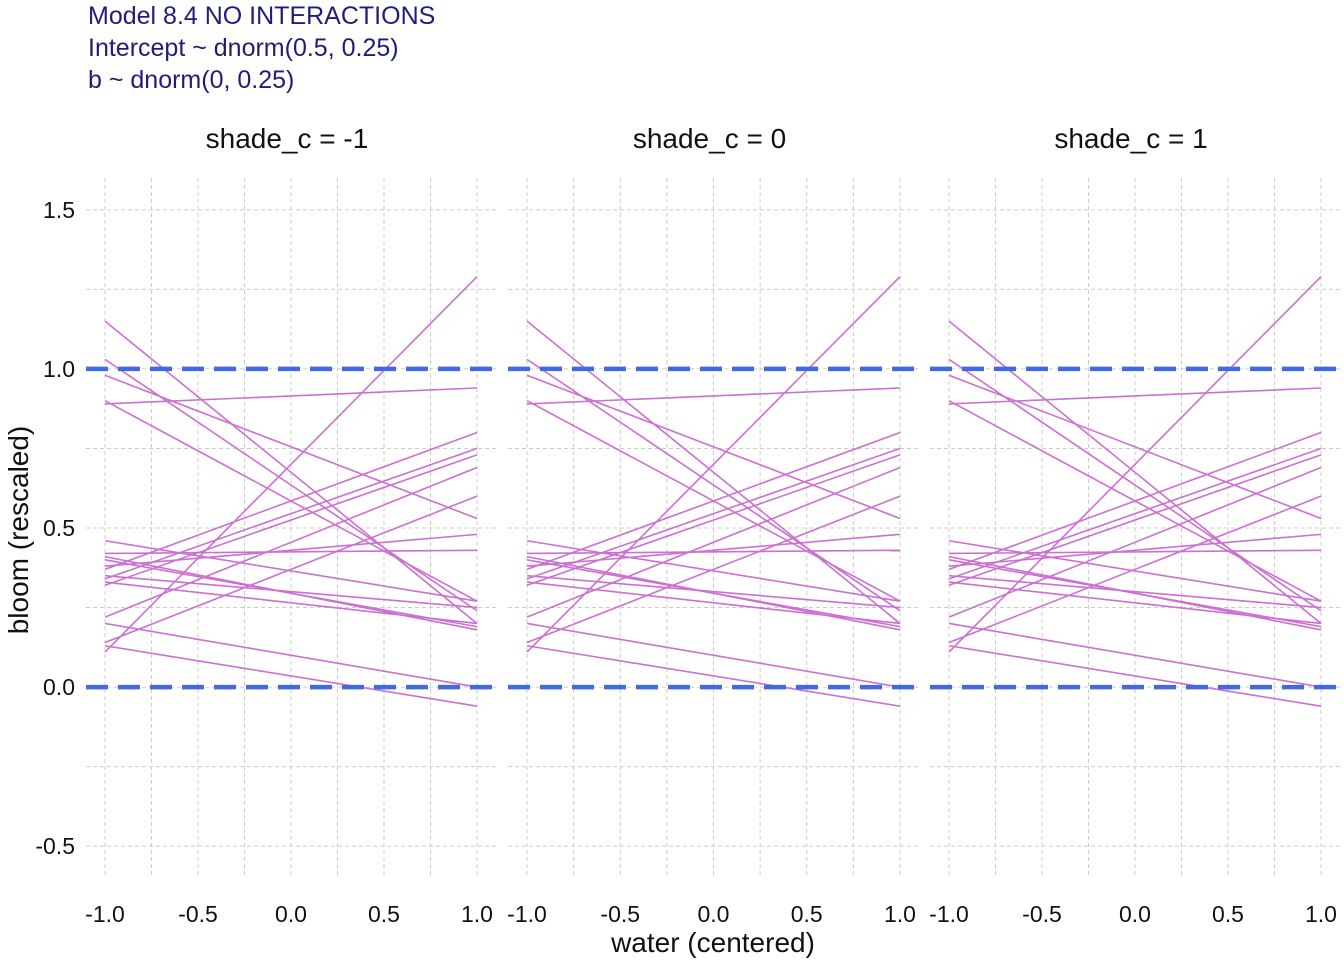 This screenshot has height=960, width=1344. I want to click on y-axis-ticks: -0.5 0.0 0.5 1.0 1.5, so click(55, 528).